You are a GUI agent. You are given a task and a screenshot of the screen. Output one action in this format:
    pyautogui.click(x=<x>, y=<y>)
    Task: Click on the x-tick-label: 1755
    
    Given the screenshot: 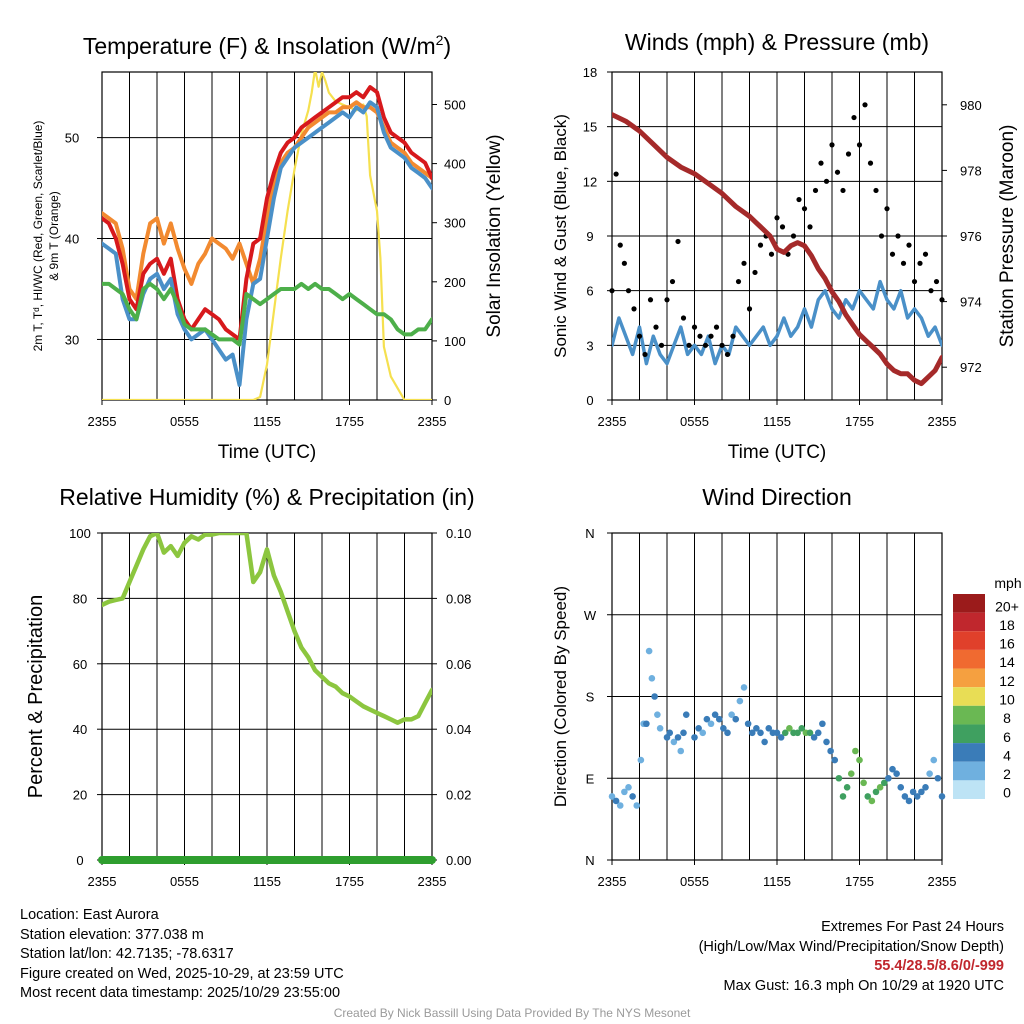 What is the action you would take?
    pyautogui.click(x=349, y=421)
    